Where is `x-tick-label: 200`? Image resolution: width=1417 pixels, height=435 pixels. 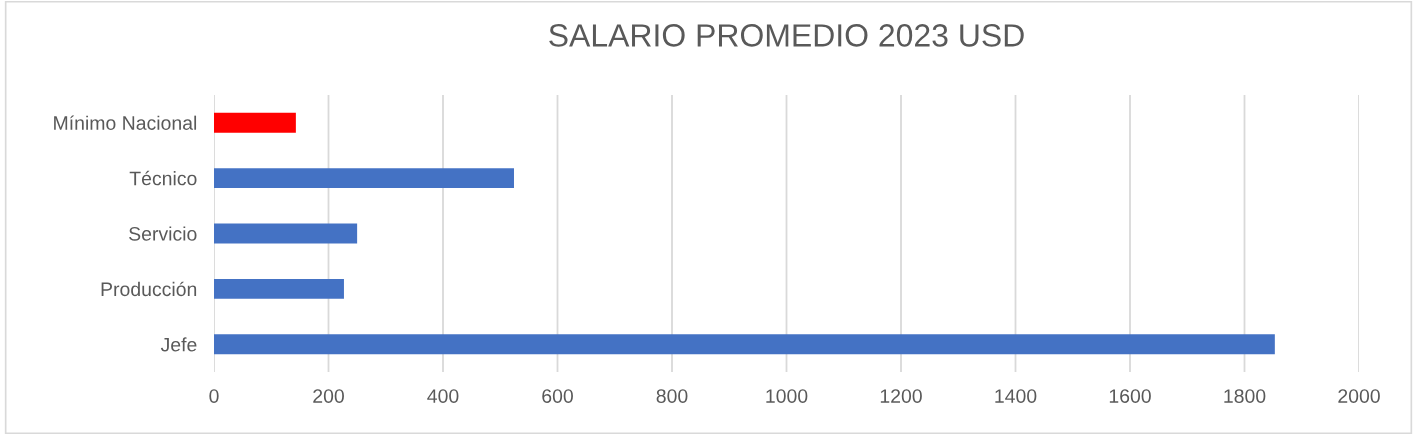 x-tick-label: 200 is located at coordinates (328, 396).